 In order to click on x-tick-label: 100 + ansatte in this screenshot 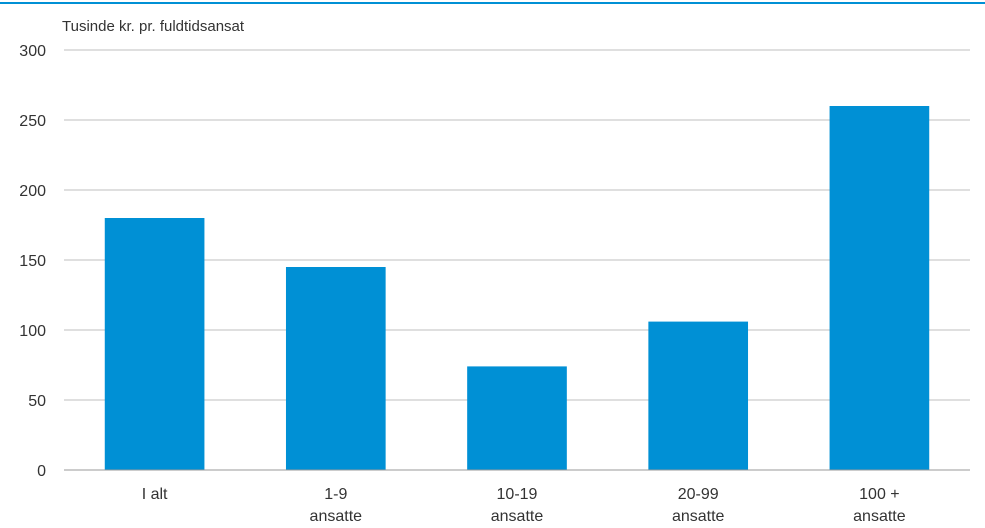, I will do `click(879, 505)`.